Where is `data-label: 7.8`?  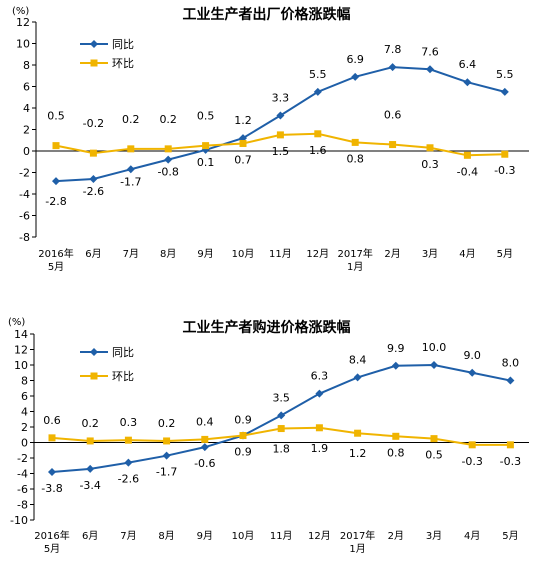 data-label: 7.8 is located at coordinates (393, 49).